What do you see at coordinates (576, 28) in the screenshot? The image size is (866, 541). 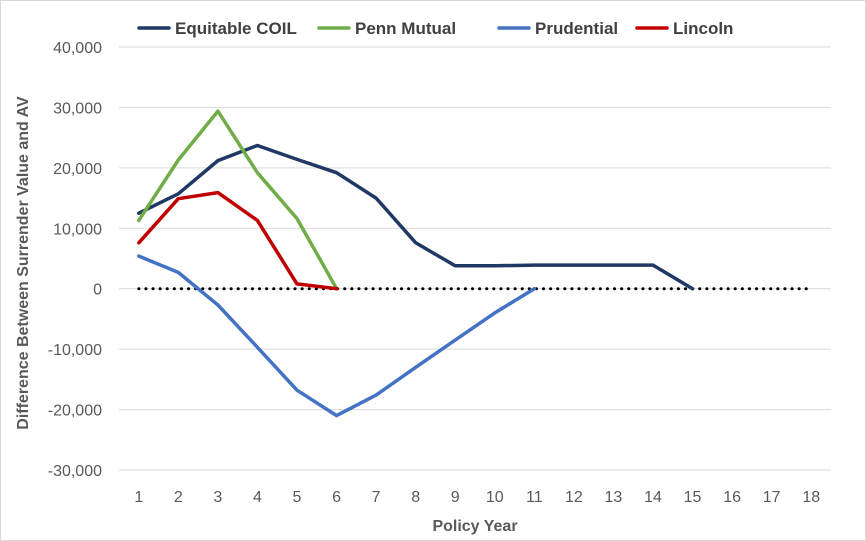 I see `legend-label-prudential: Prudential` at bounding box center [576, 28].